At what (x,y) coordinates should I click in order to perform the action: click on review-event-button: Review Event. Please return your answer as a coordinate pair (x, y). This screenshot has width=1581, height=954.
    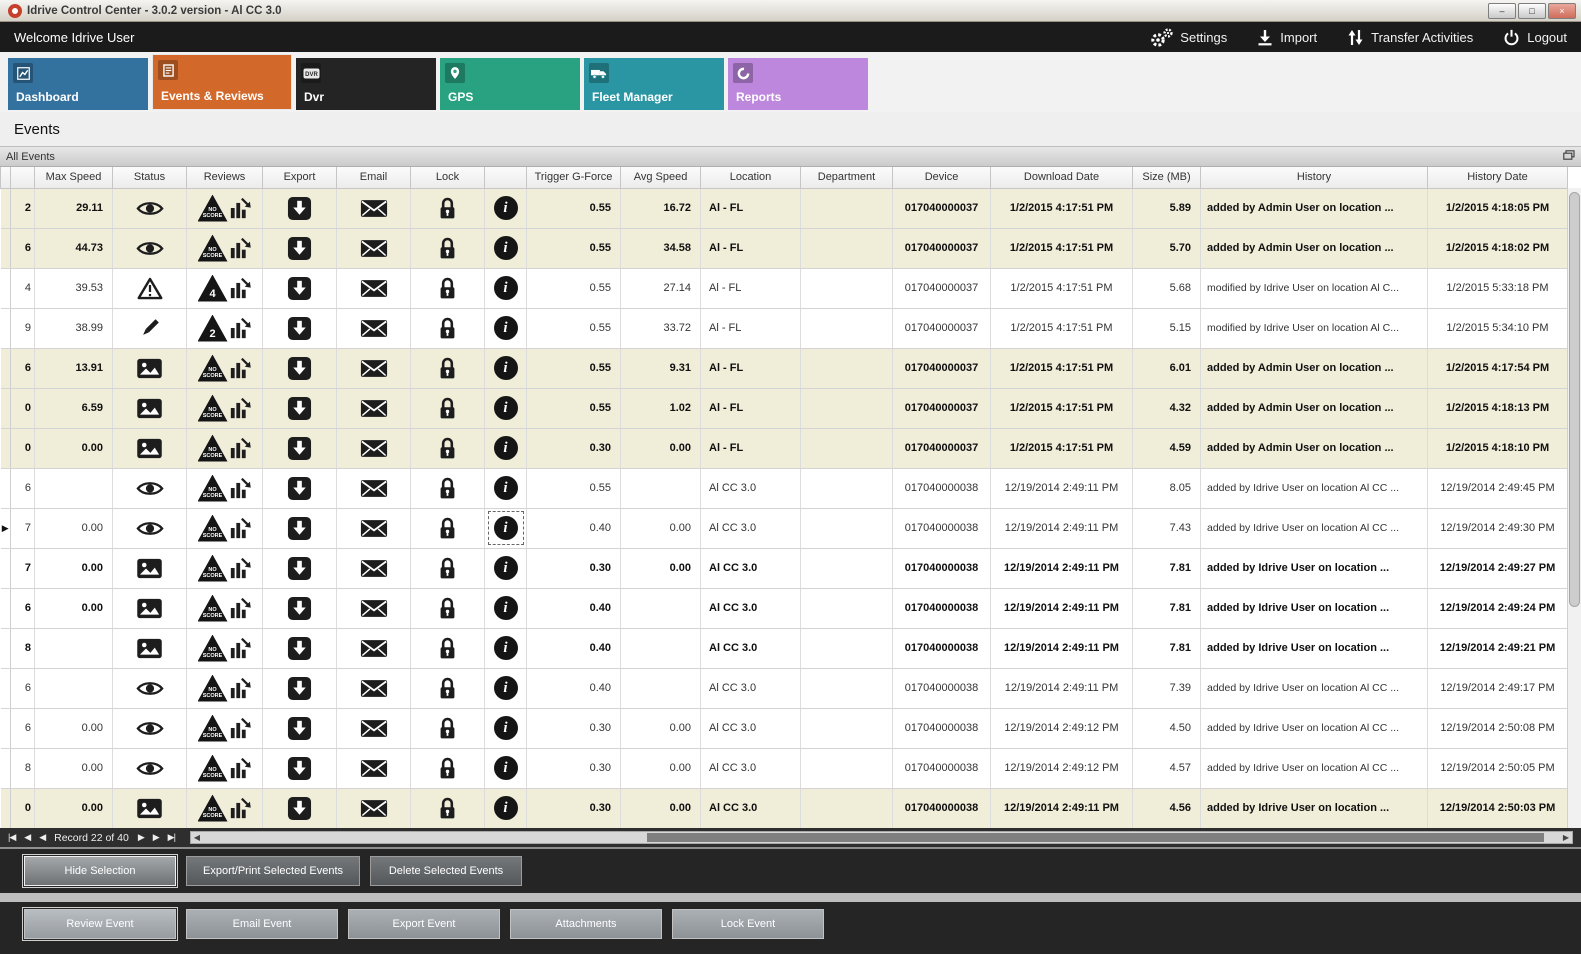
    Looking at the image, I should click on (100, 924).